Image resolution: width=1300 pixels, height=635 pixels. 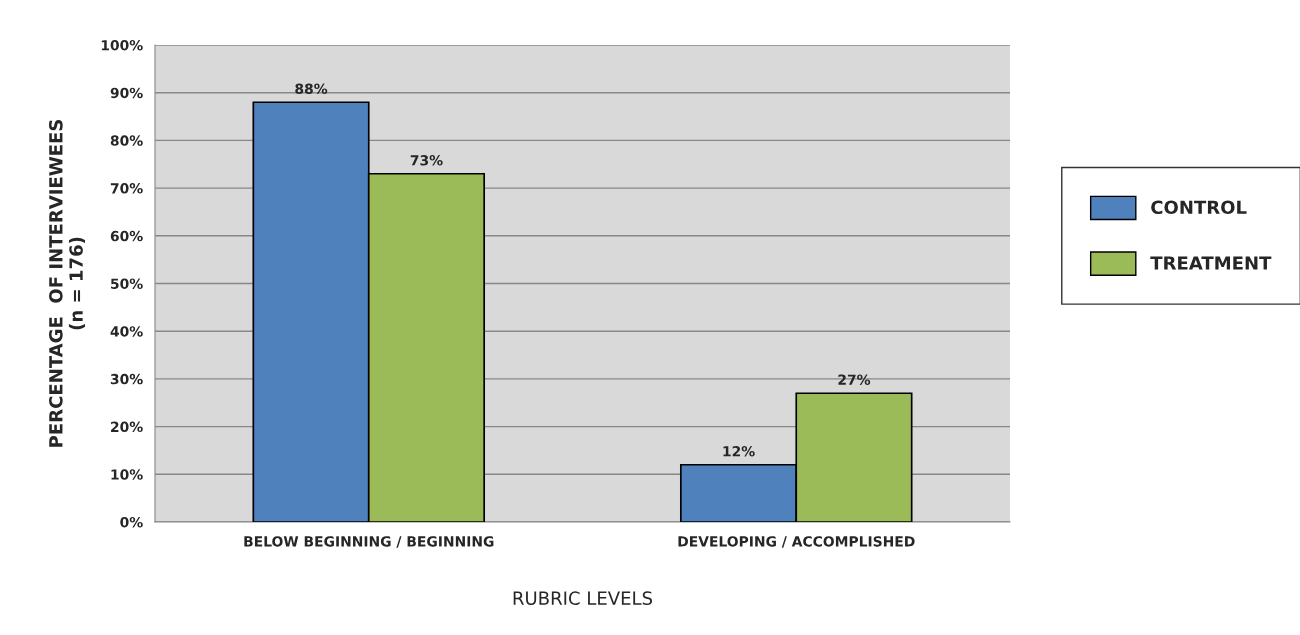 I want to click on y-tick-label: 20%, so click(x=127, y=427).